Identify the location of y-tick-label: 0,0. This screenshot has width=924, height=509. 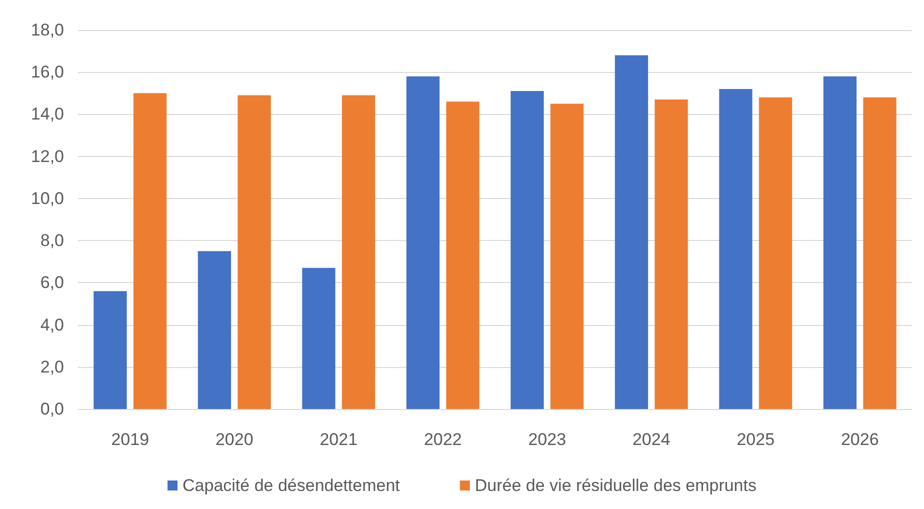
(52, 409).